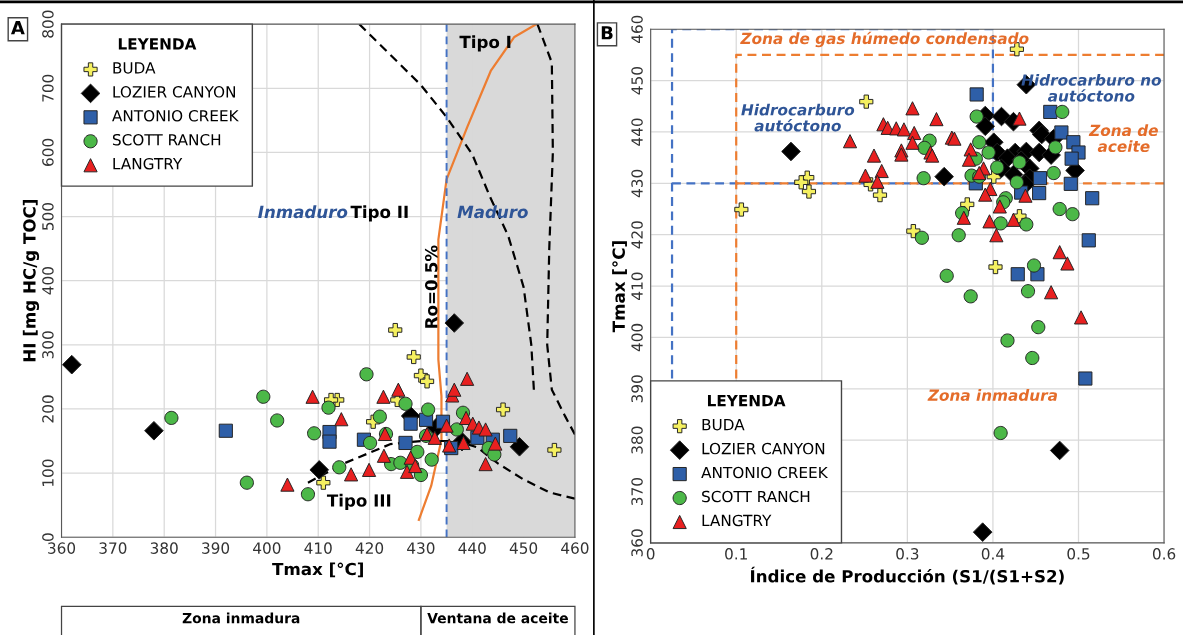 The width and height of the screenshot is (1183, 635). I want to click on y-tick-label: 410, so click(637, 286).